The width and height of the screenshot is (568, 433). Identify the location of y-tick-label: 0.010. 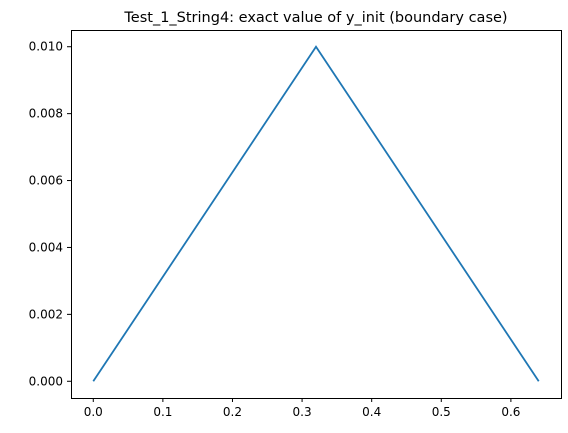
(46, 47).